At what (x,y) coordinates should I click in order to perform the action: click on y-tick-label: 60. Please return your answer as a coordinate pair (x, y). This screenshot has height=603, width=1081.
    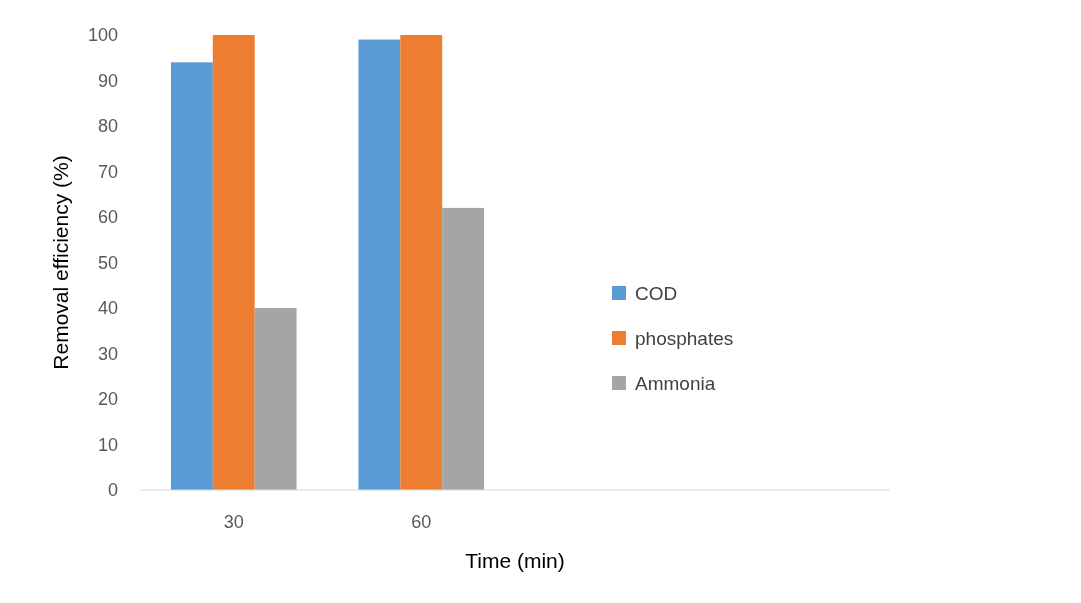
    Looking at the image, I should click on (107, 217).